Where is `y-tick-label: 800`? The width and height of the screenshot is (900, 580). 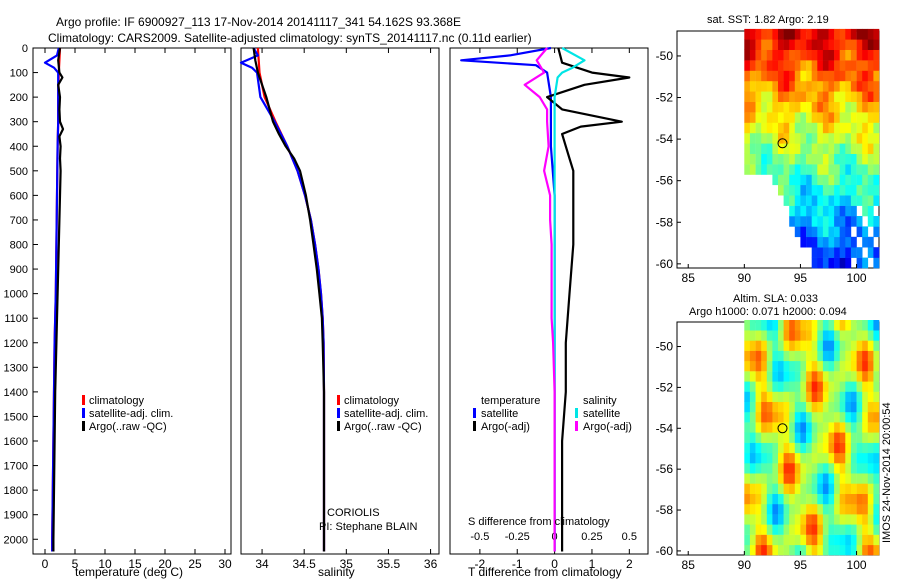
y-tick-label: 800 is located at coordinates (19, 246).